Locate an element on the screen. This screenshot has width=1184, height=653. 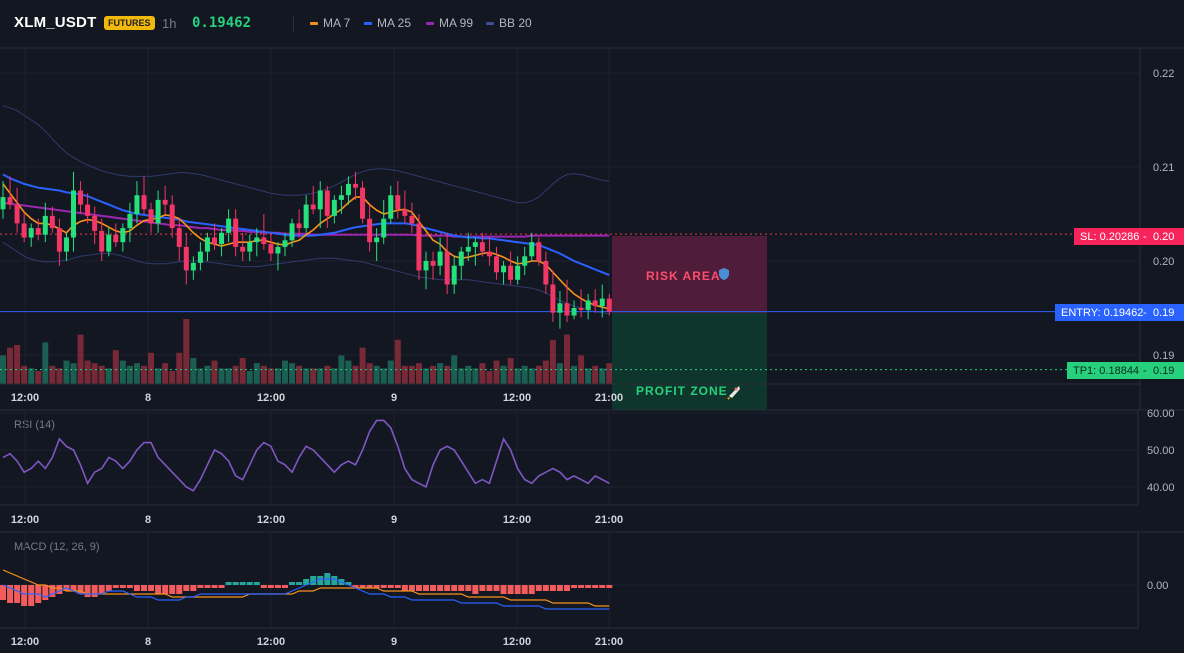
timeframe-selector: 1h is located at coordinates (169, 23).